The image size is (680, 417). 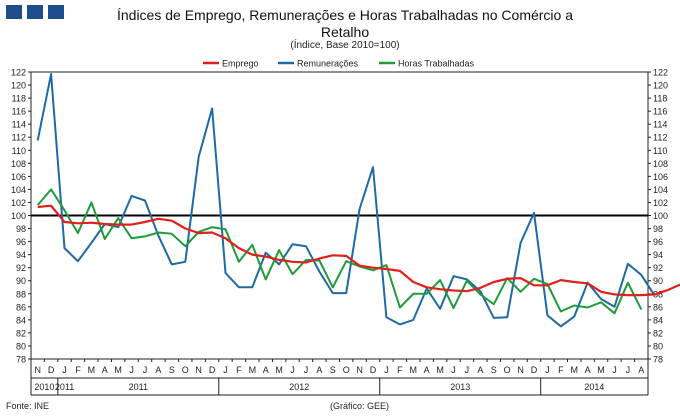 I want to click on y-tick-label-right: 90, so click(x=658, y=281).